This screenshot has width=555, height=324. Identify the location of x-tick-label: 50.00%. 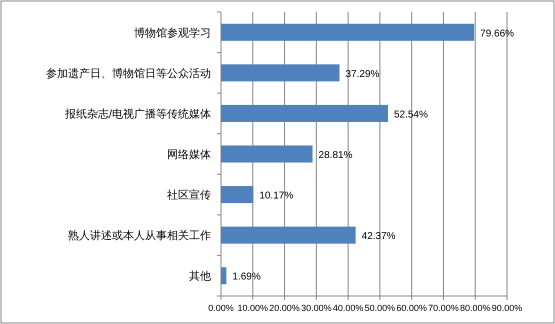
(380, 308).